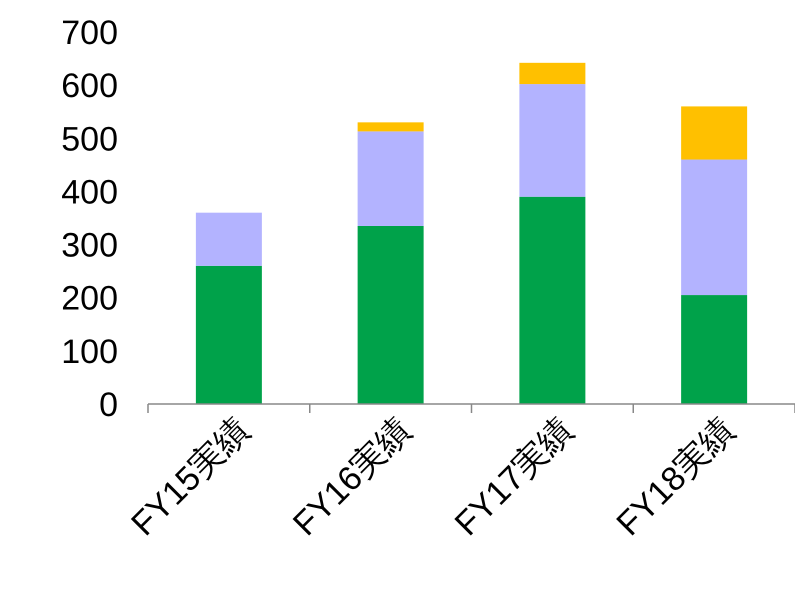 Image resolution: width=795 pixels, height=613 pixels. I want to click on y-tick-label: 300, so click(89, 245).